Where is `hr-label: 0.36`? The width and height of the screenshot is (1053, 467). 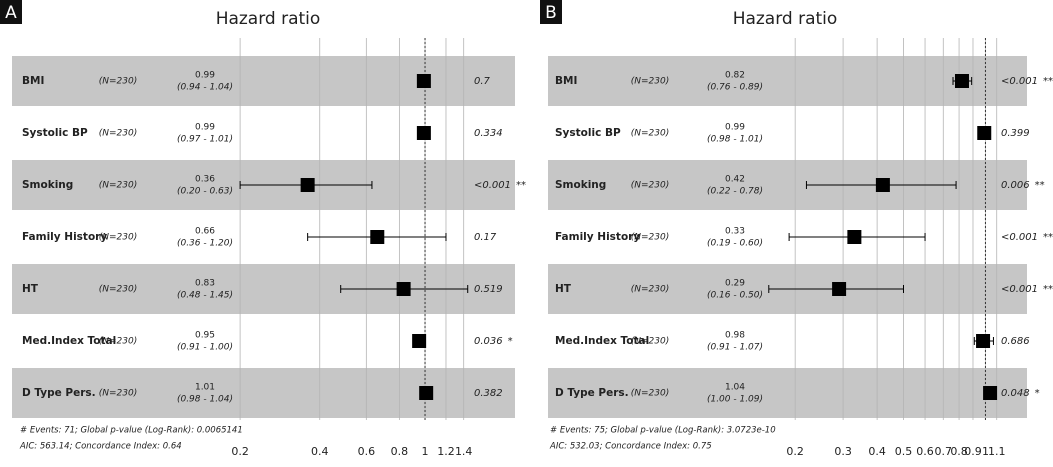
hr-label: 0.36 is located at coordinates (205, 180).